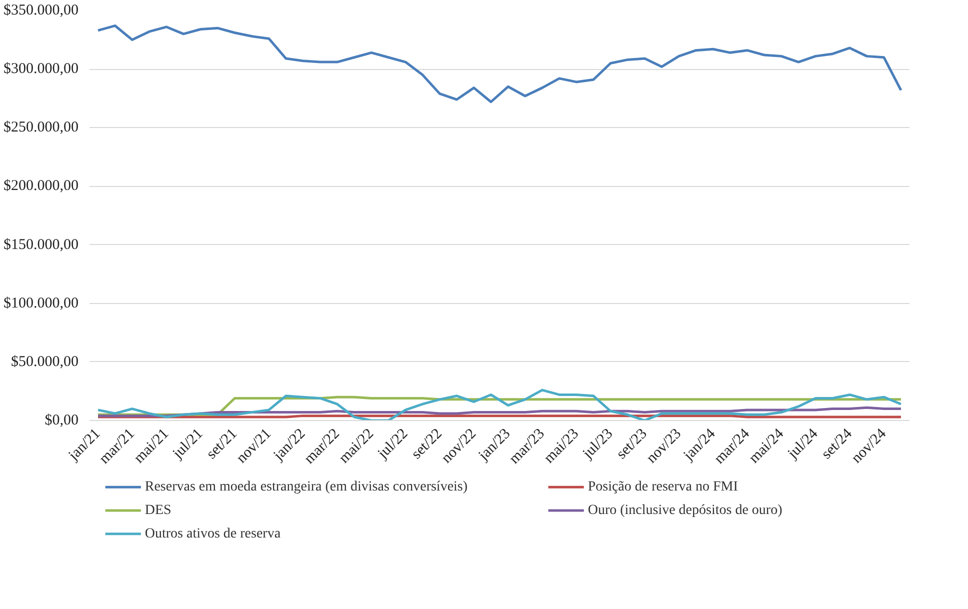  Describe the element at coordinates (41, 69) in the screenshot. I see `y-tick-label: $300.000,00` at that location.